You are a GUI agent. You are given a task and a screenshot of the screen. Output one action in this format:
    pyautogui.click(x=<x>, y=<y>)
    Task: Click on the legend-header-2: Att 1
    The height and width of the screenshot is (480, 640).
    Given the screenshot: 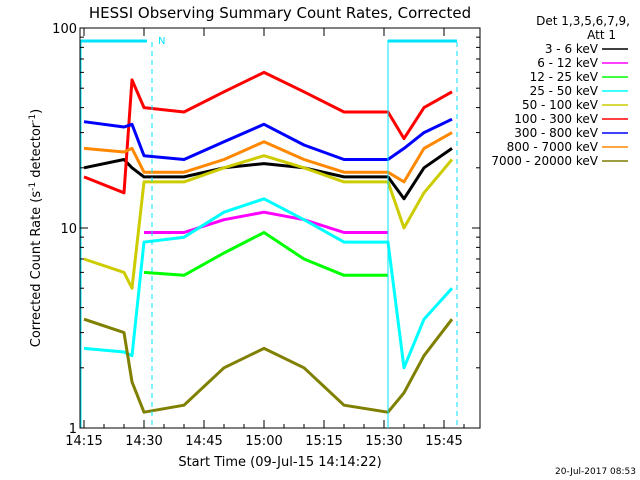 What is the action you would take?
    pyautogui.click(x=601, y=35)
    